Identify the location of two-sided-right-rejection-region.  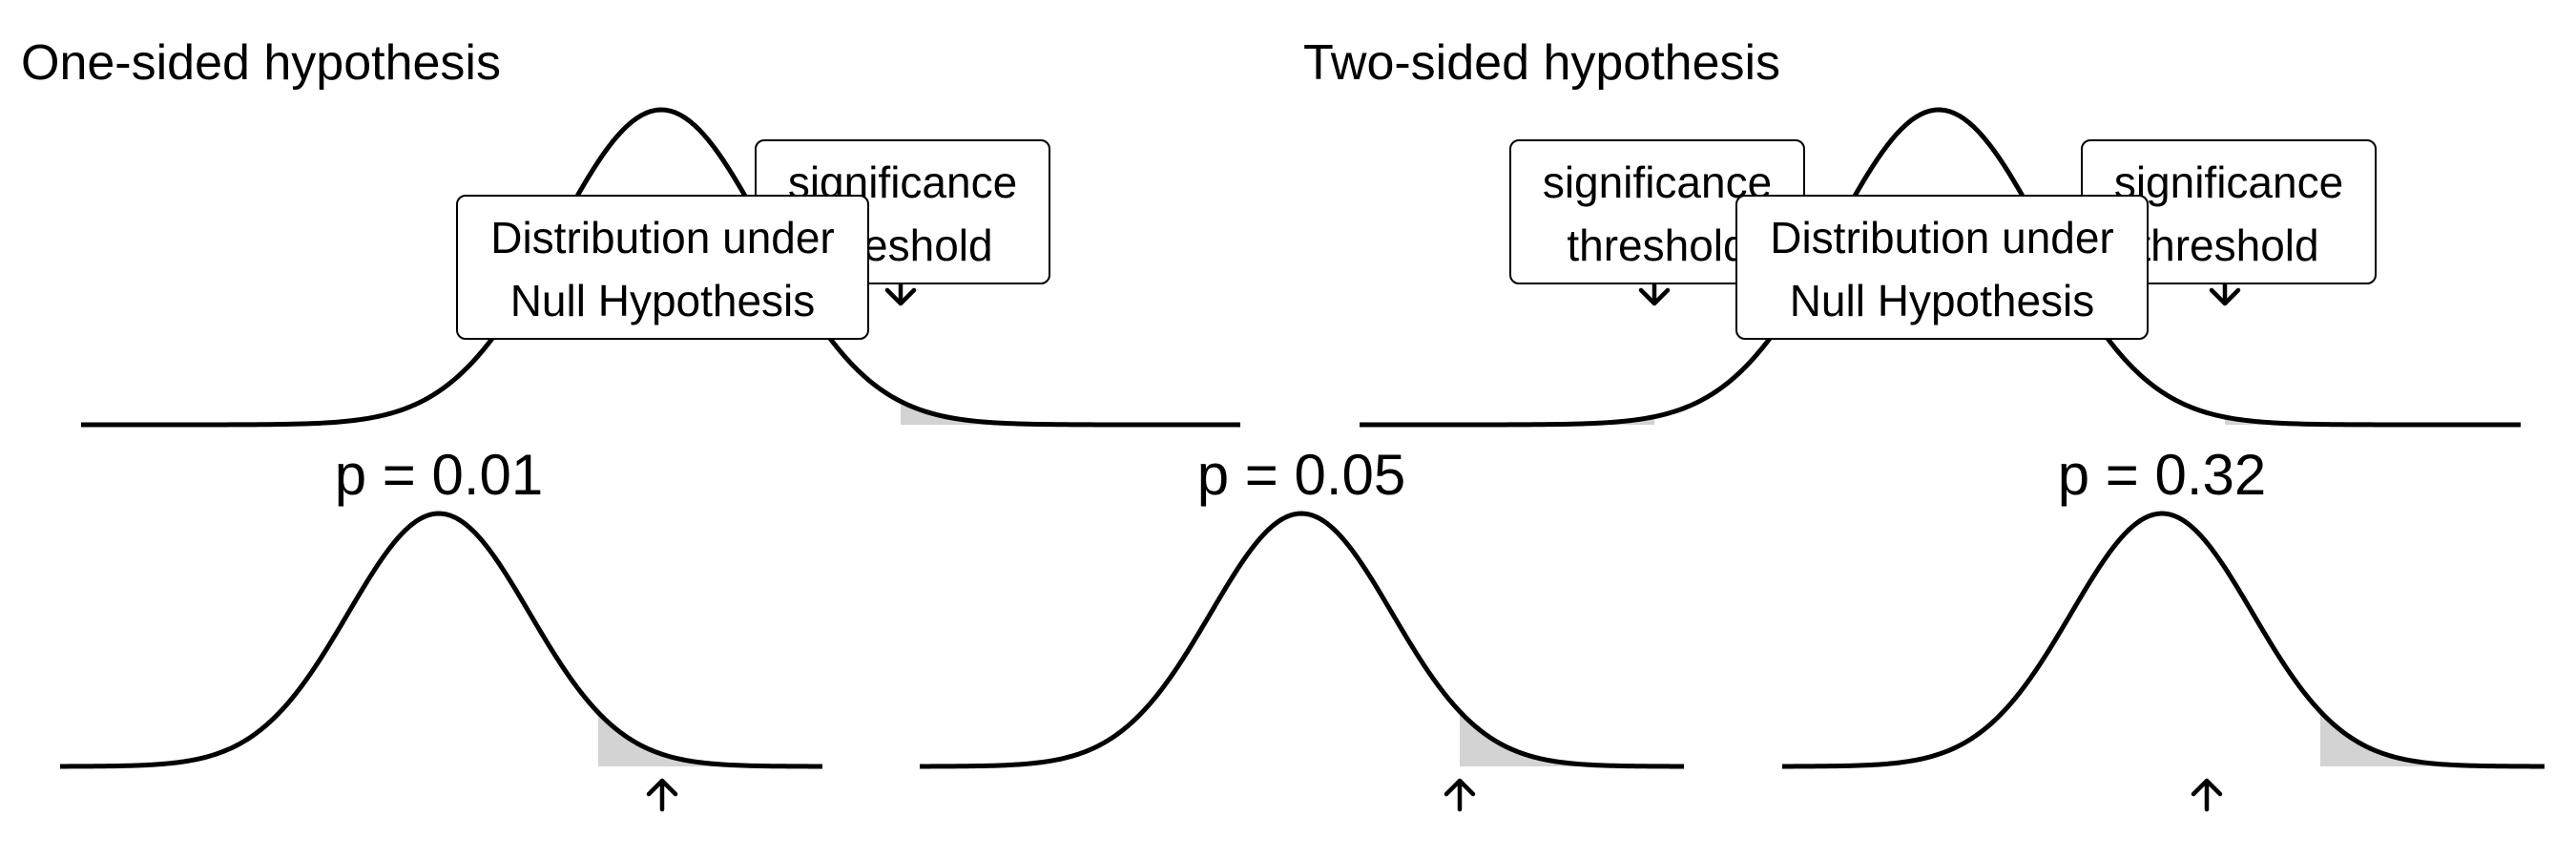
(2373, 420).